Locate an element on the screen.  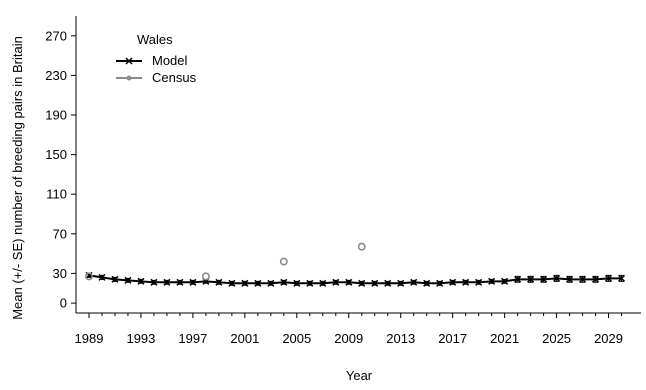
model-line is located at coordinates (355, 279).